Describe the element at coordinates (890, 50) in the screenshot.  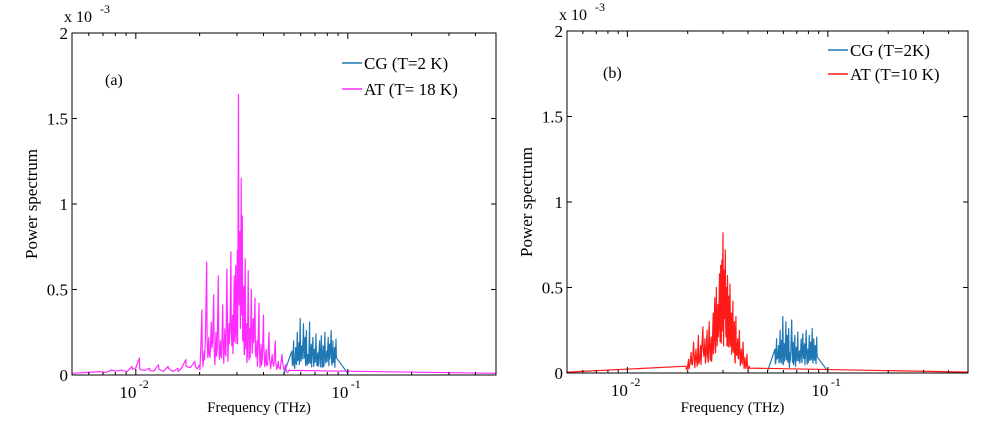
I see `legend-entry: CG (T=2K)` at that location.